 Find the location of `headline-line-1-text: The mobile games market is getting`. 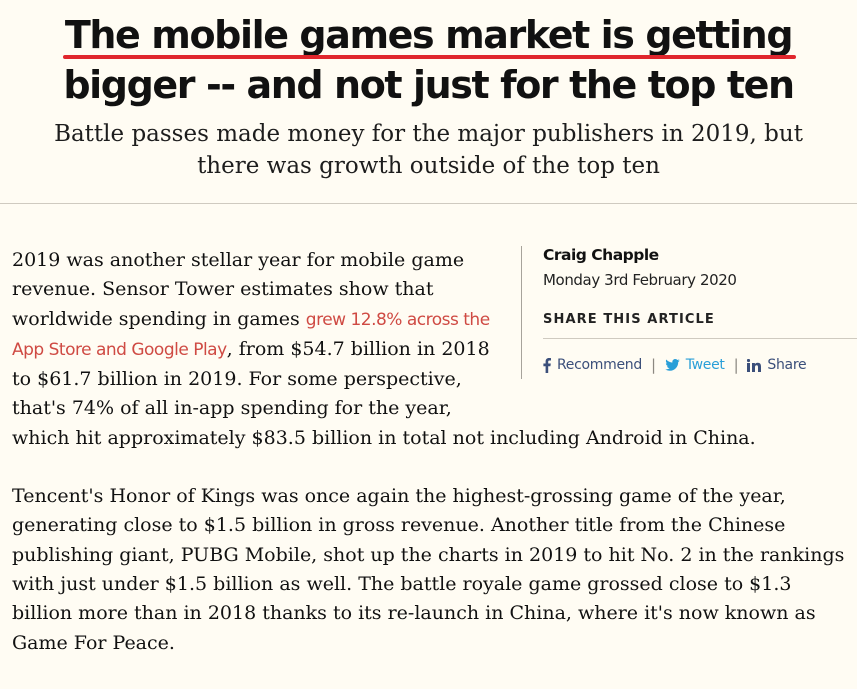

headline-line-1-text: The mobile games market is getting is located at coordinates (429, 35).